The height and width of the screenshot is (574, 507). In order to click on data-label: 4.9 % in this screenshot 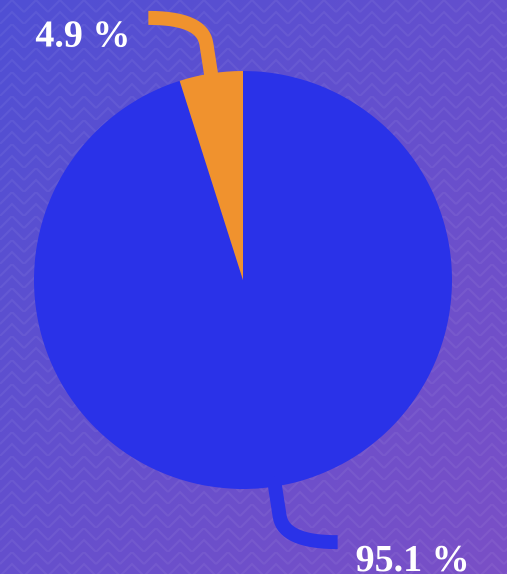, I will do `click(82, 35)`.